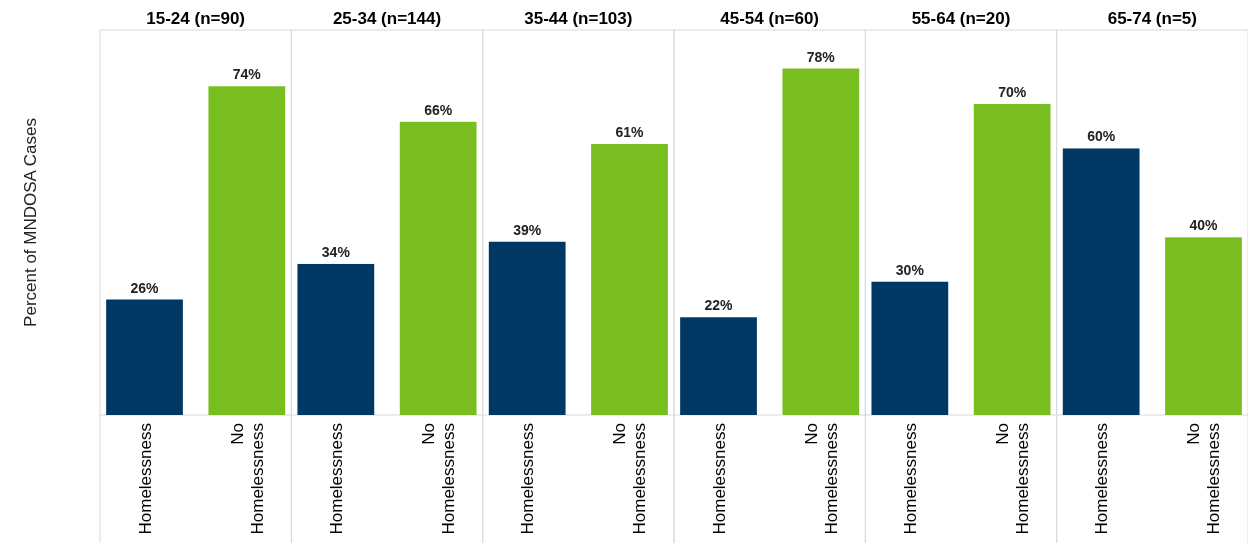  Describe the element at coordinates (527, 229) in the screenshot. I see `data-label: 39%` at that location.